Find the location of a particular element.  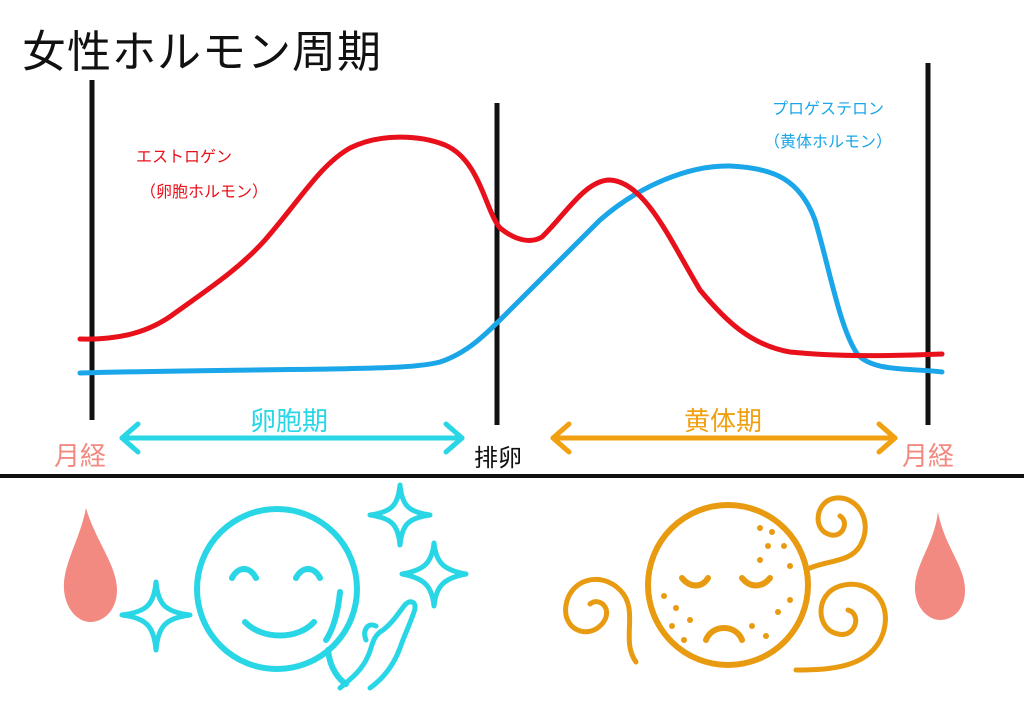

estrogen-sub-label: （卵胞ホルモン） is located at coordinates (204, 191).